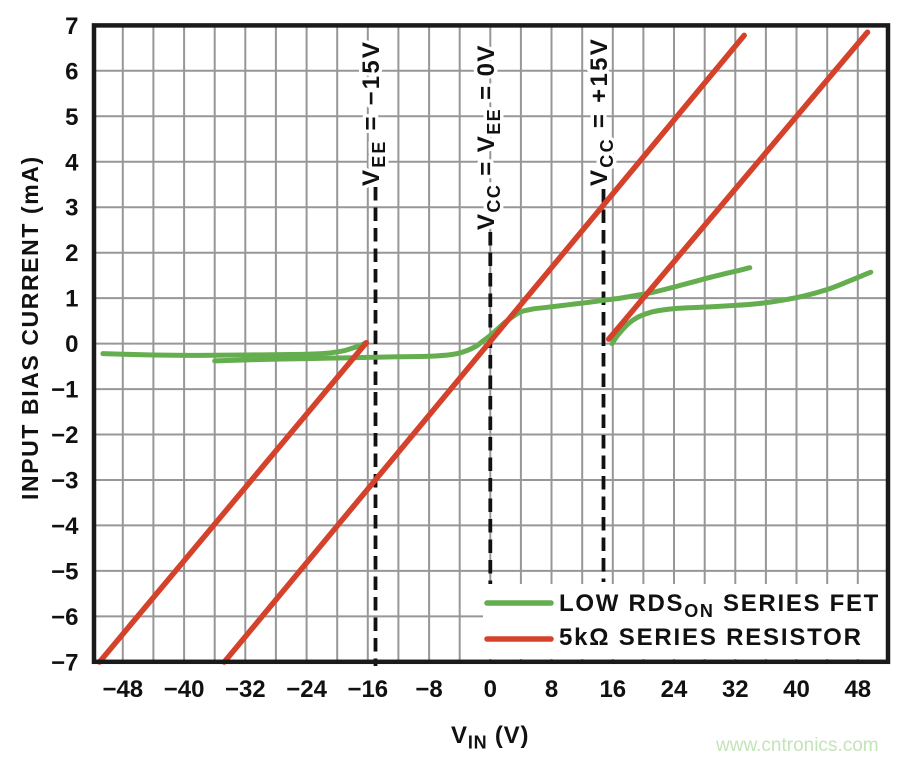  I want to click on svg-text: −16, so click(367, 689).